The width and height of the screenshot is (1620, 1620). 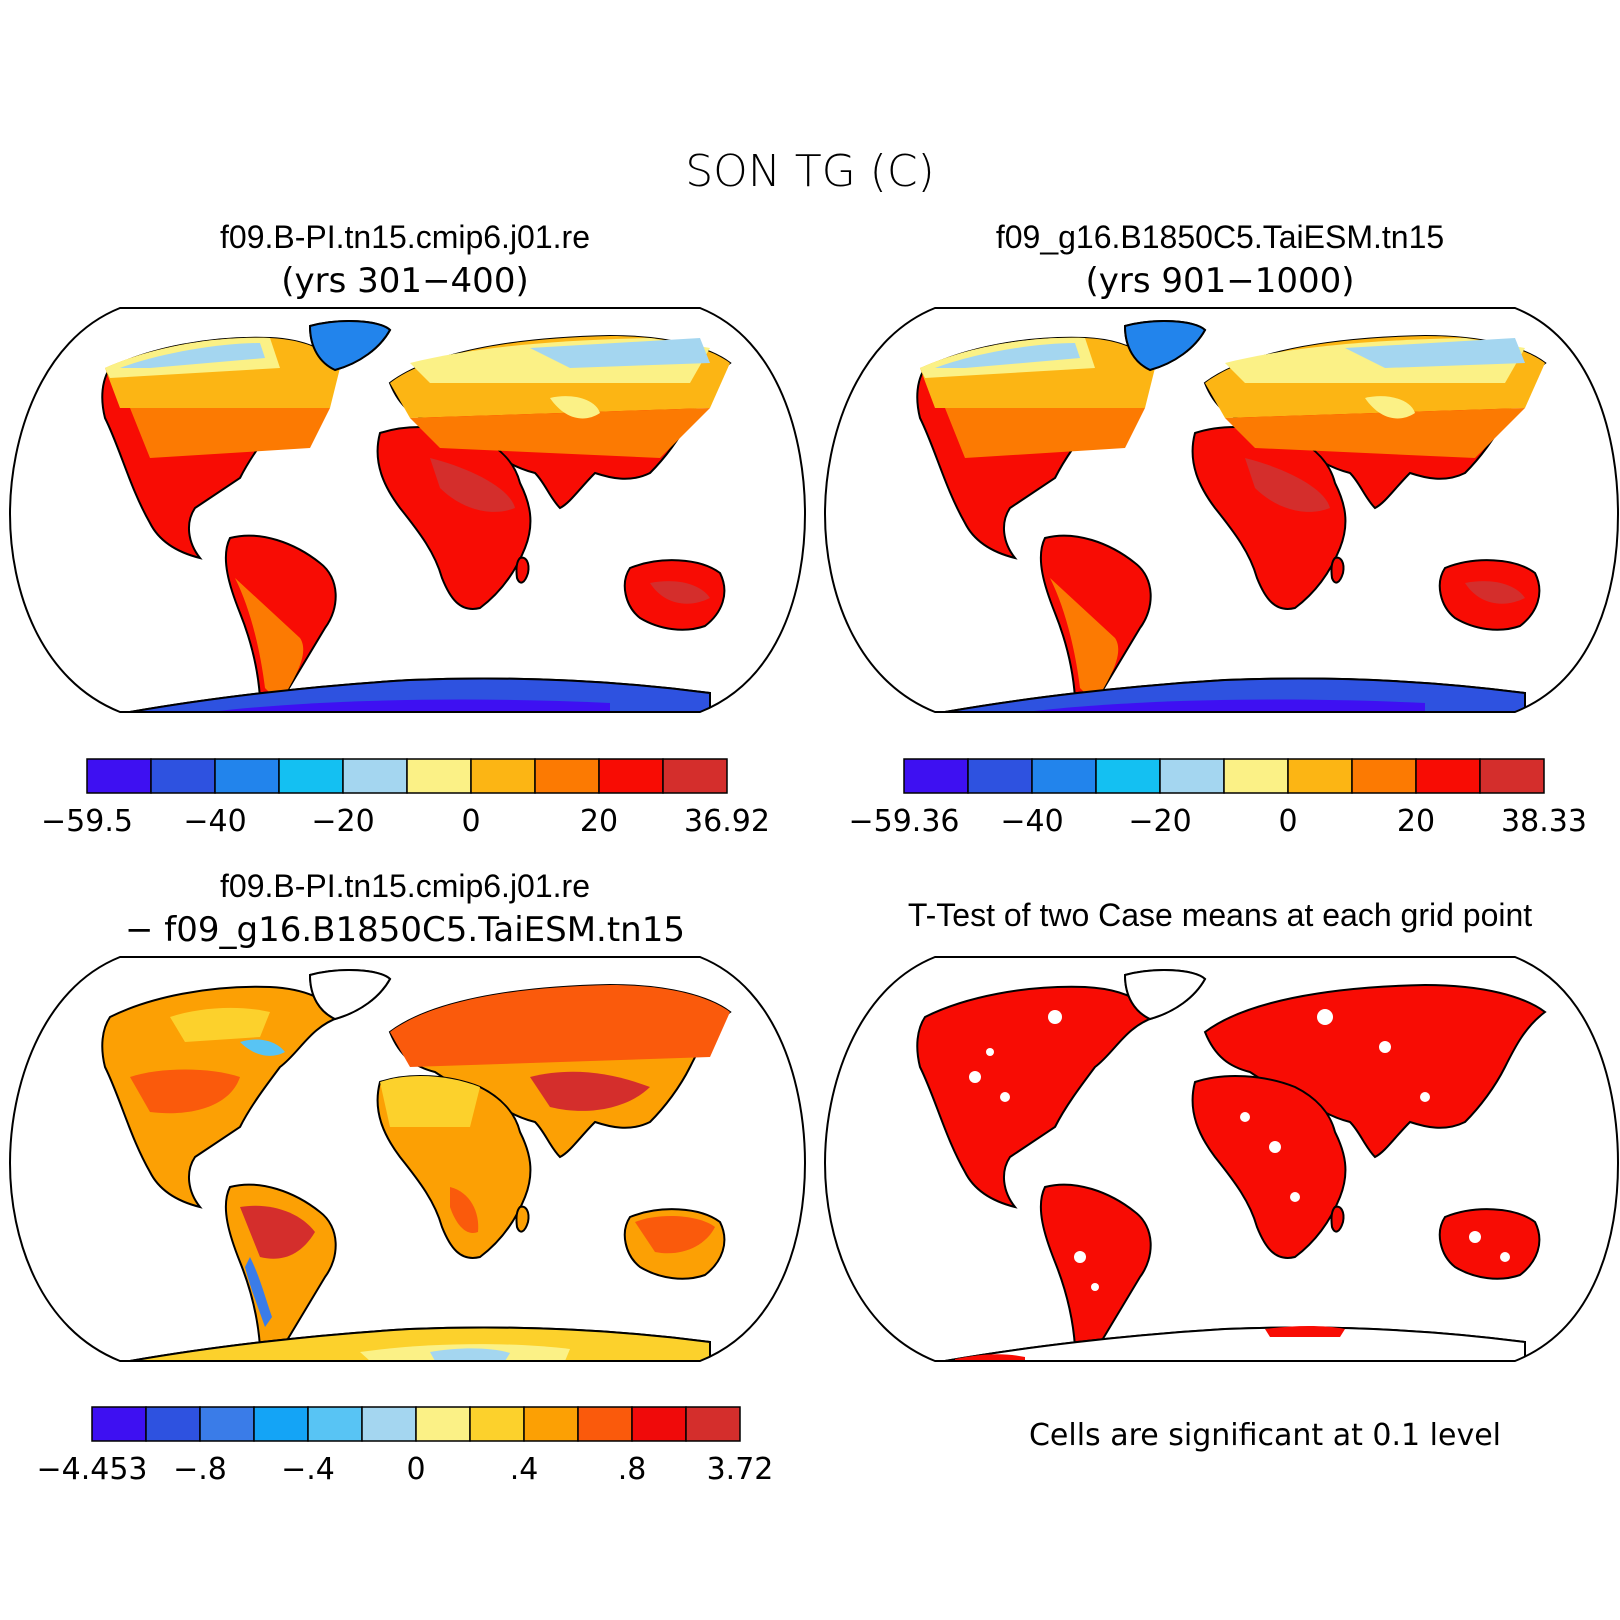 I want to click on panel-subtitle: (yrs 301−400), so click(x=404, y=281).